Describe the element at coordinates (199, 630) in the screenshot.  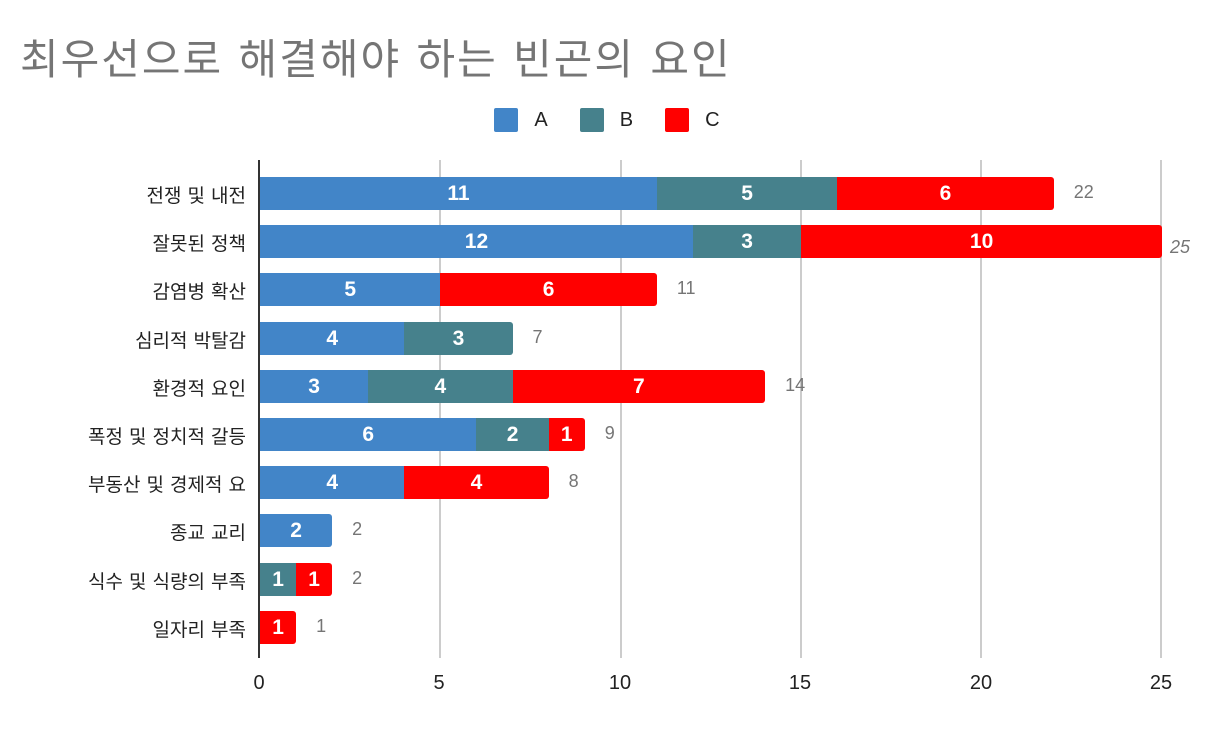
I see `y-category-label: 일자리 부족` at that location.